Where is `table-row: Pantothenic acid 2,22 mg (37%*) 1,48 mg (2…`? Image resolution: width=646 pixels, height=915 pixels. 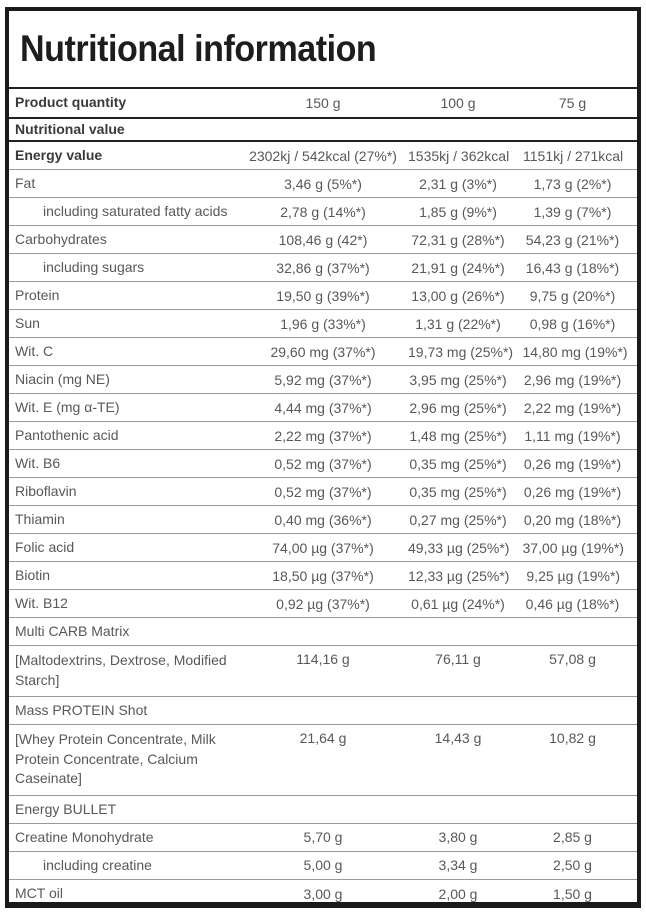
table-row: Pantothenic acid 2,22 mg (37%*) 1,48 mg (2… is located at coordinates (323, 436).